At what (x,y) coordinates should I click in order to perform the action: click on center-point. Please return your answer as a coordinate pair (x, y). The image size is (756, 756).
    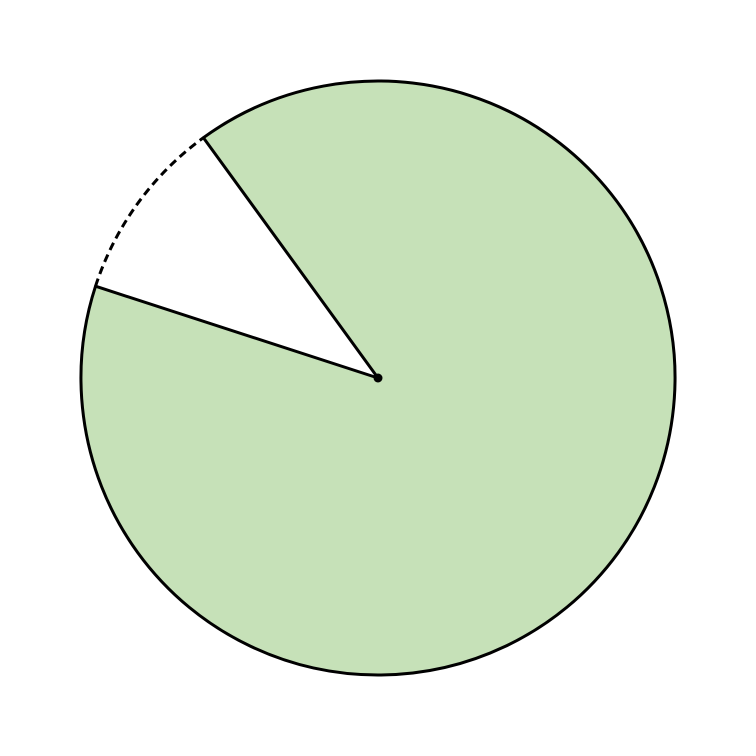
    Looking at the image, I should click on (378, 378).